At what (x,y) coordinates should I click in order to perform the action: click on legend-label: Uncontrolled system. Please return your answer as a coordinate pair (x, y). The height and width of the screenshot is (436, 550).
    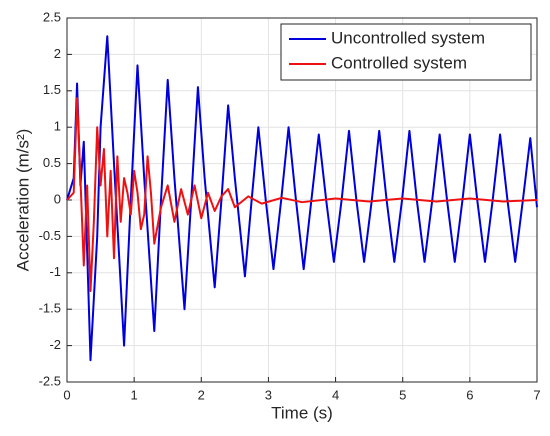
    Looking at the image, I should click on (408, 37).